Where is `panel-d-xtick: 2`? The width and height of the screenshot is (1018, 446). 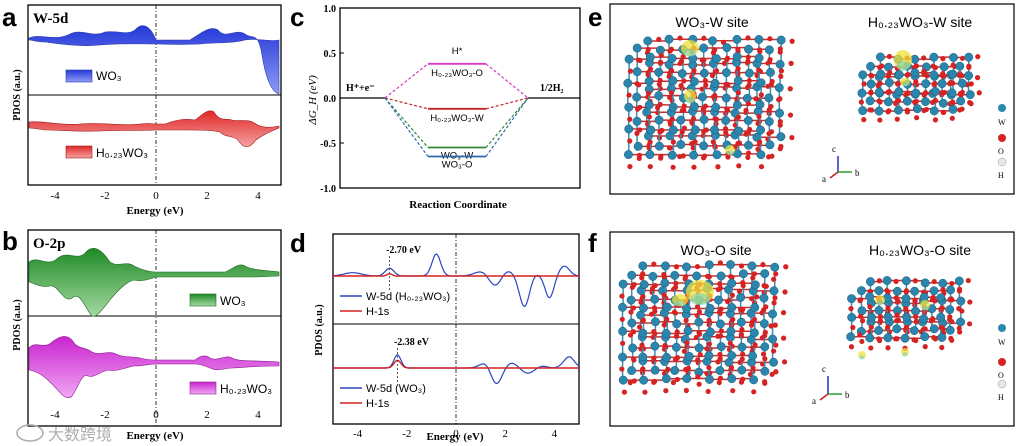
panel-d-xtick: 2 is located at coordinates (505, 434).